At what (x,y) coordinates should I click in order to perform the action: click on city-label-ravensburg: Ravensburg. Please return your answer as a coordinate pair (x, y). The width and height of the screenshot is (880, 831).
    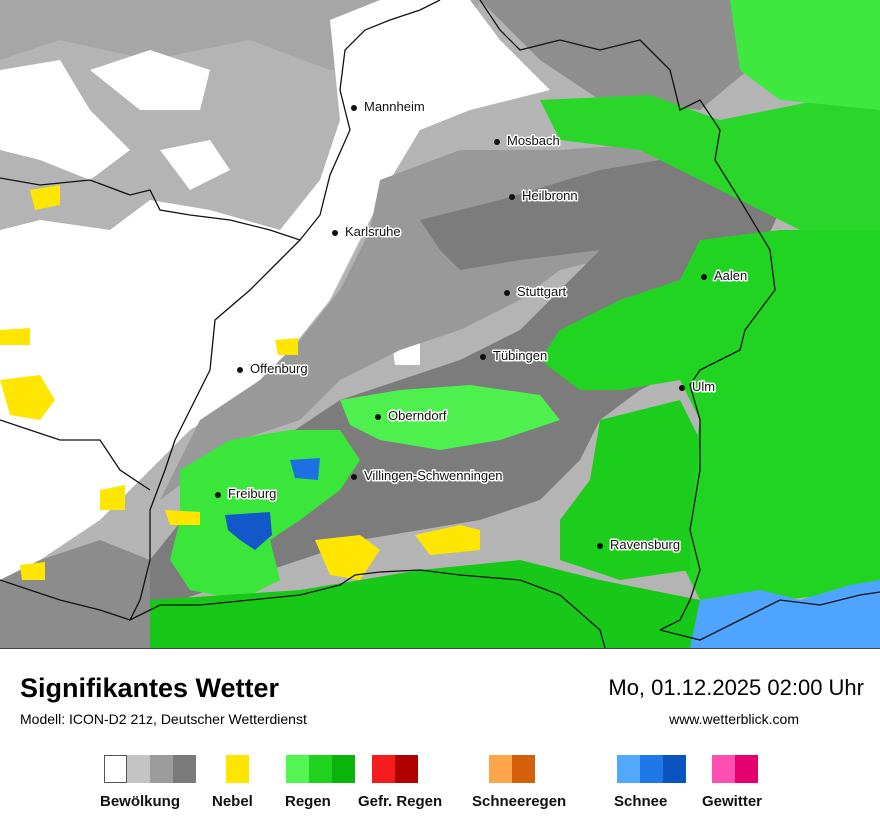
    Looking at the image, I should click on (645, 544).